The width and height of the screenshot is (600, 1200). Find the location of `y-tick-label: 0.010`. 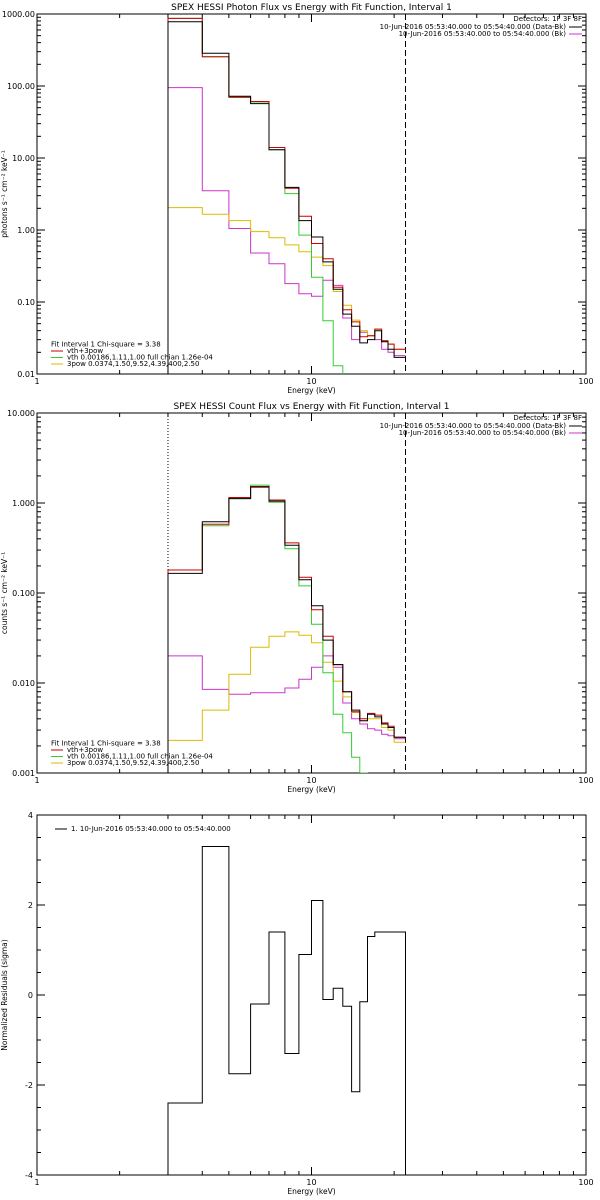

y-tick-label: 0.010 is located at coordinates (23, 683).